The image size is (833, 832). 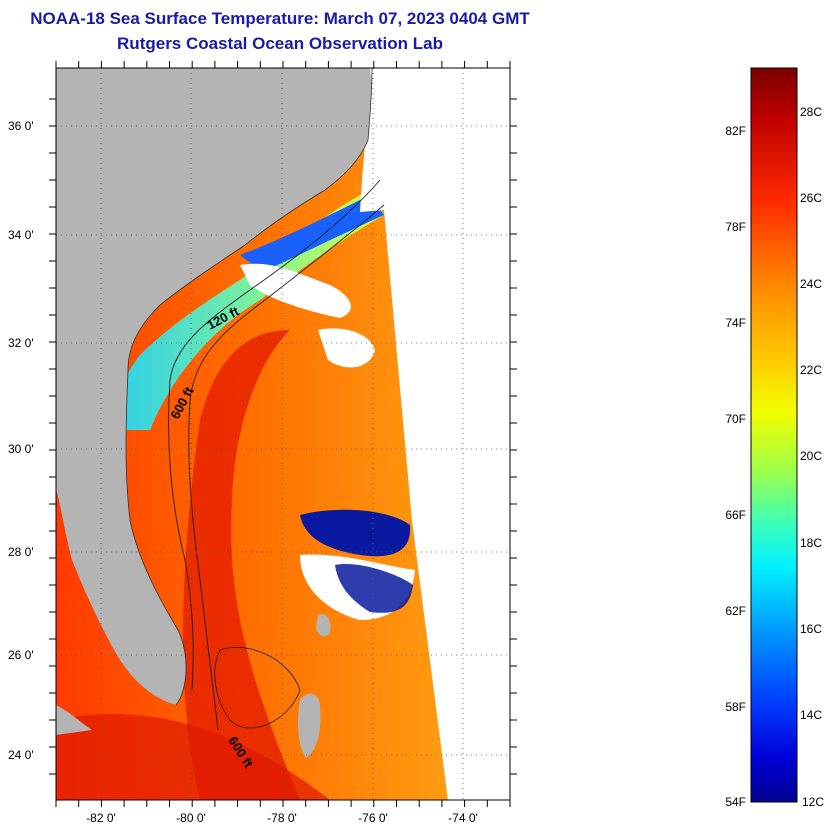 What do you see at coordinates (735, 227) in the screenshot?
I see `colorbar-label-78f: 78F` at bounding box center [735, 227].